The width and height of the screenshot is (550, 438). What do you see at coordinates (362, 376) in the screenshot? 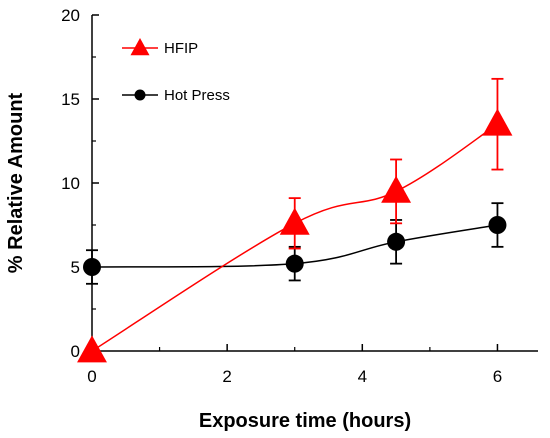
I see `x-tick-label: 4` at bounding box center [362, 376].